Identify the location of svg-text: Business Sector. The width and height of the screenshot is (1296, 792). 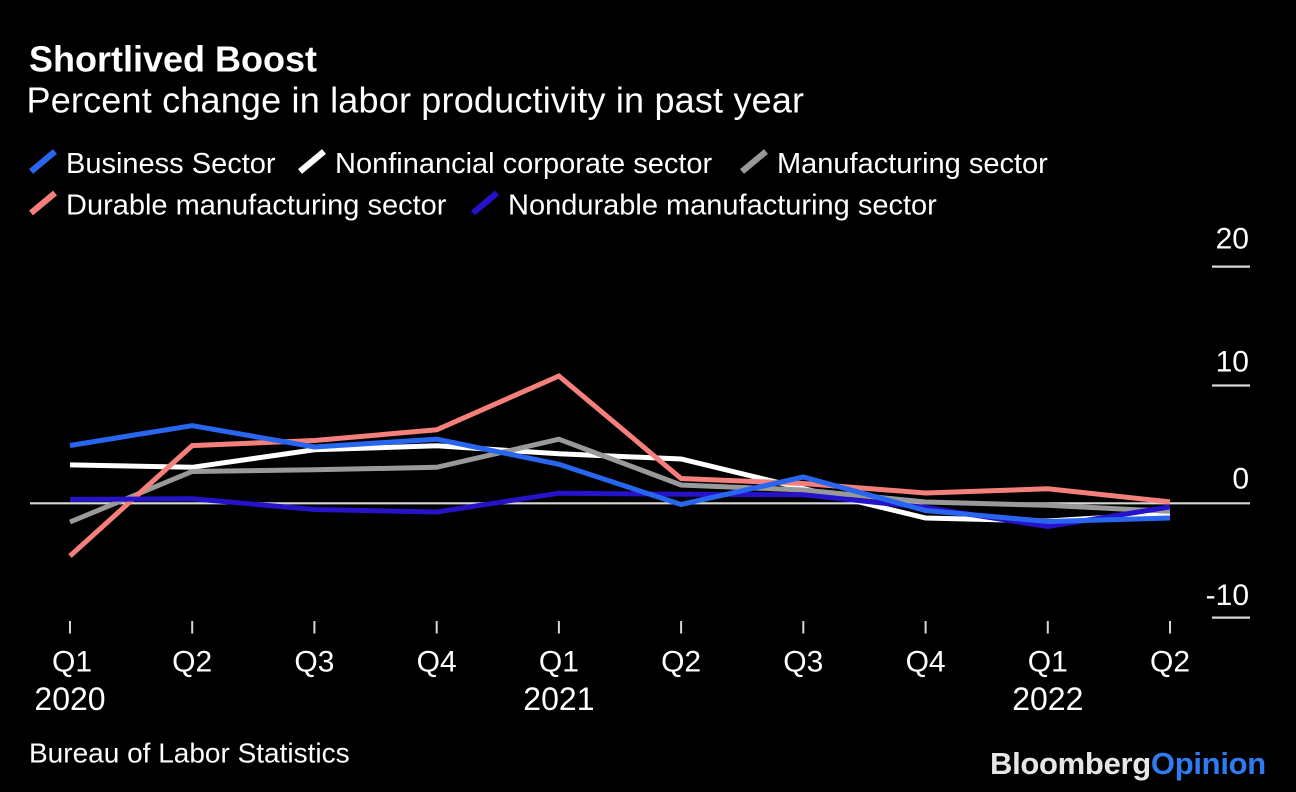
(171, 164).